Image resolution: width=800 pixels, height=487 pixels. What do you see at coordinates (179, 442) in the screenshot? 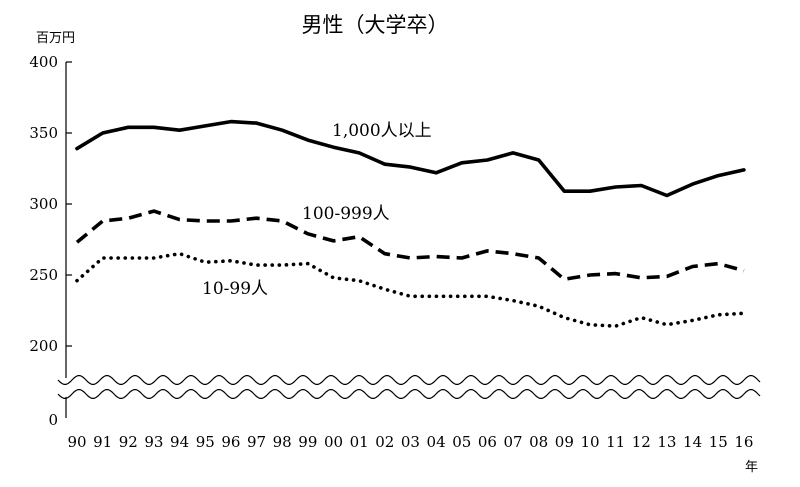
I see `x-tick-label: 94` at bounding box center [179, 442].